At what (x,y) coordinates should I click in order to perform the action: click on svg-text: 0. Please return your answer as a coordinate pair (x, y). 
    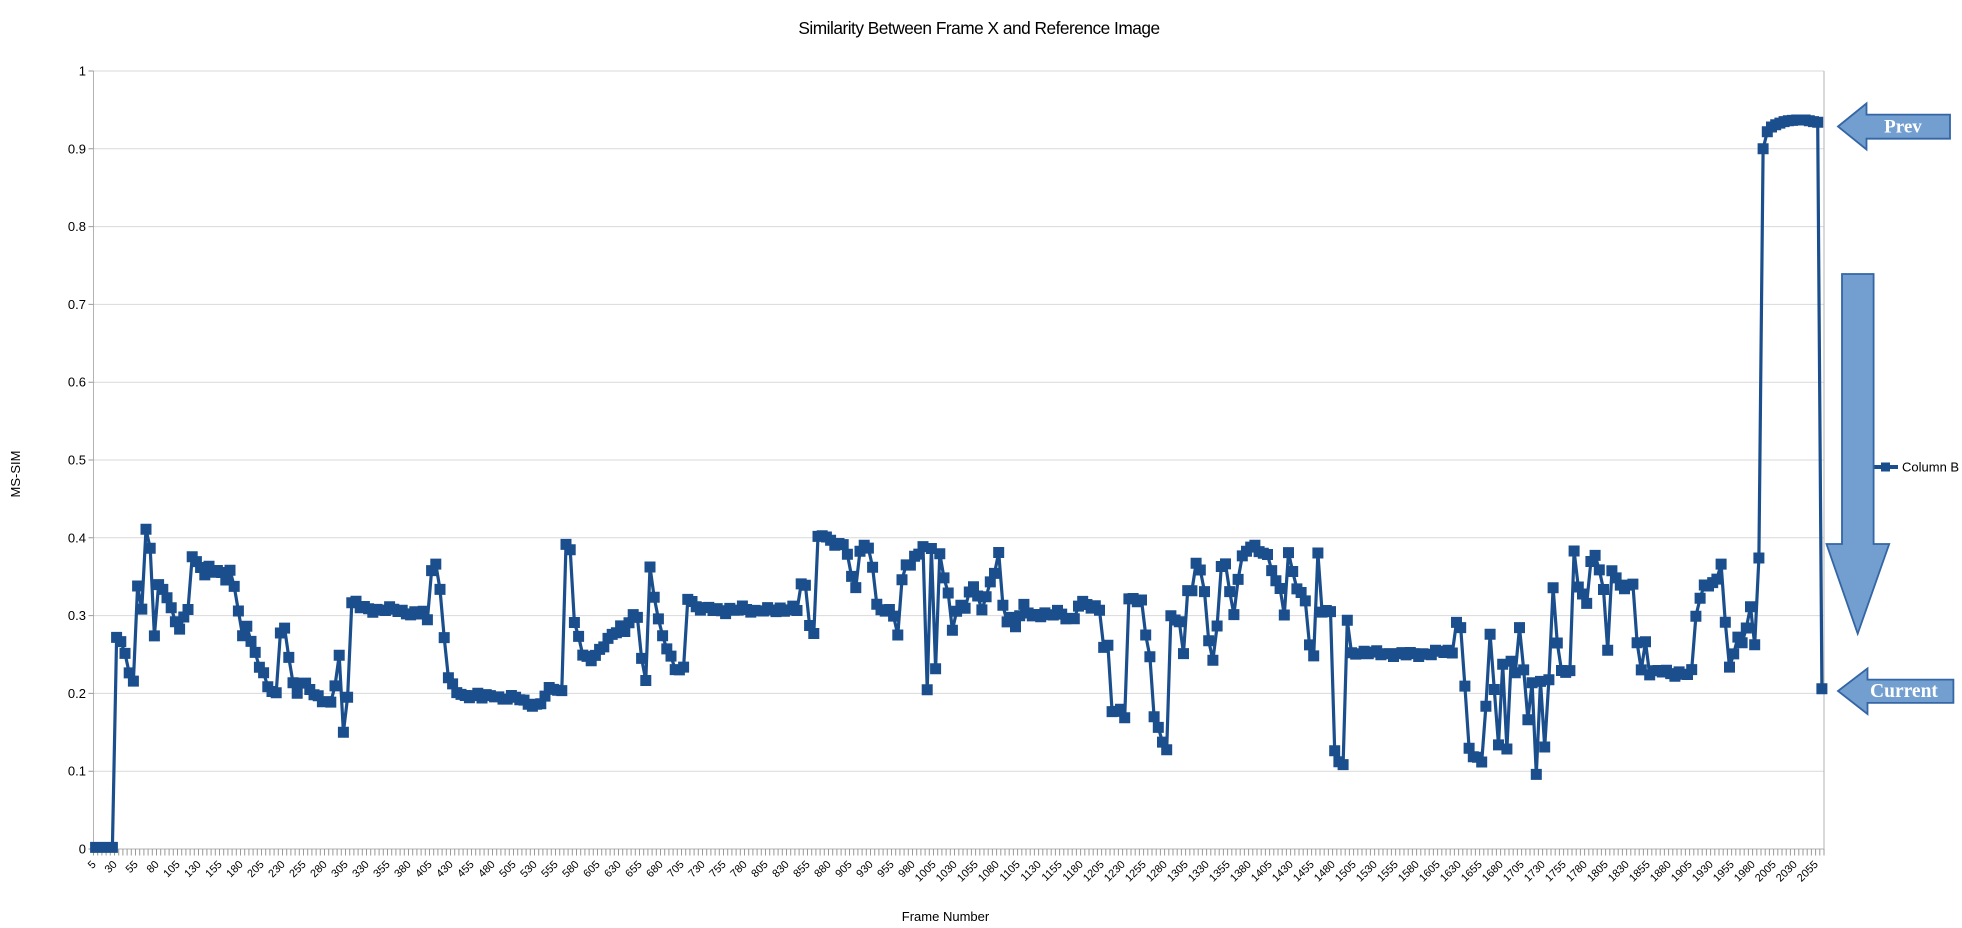
    Looking at the image, I should click on (82, 849).